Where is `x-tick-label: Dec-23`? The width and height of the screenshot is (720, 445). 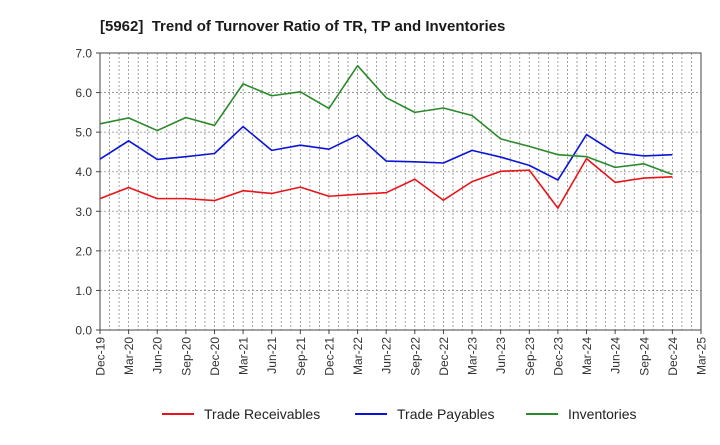
x-tick-label: Dec-23 is located at coordinates (558, 356).